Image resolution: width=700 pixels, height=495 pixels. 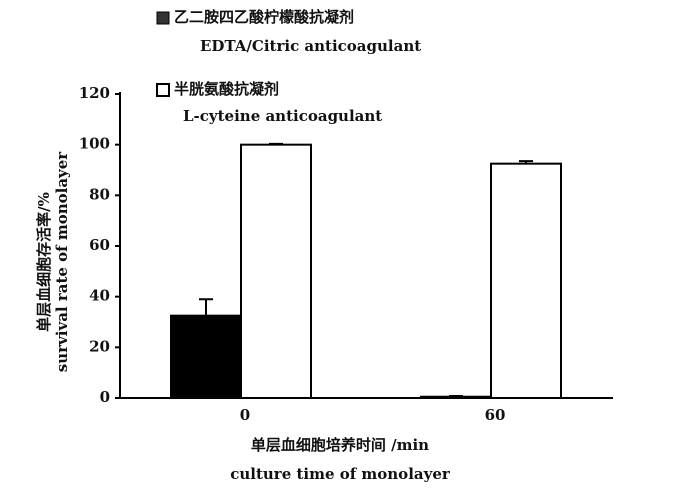 I want to click on x-axis-label: 单层血细胞培养时间 /min, so click(x=340, y=445).